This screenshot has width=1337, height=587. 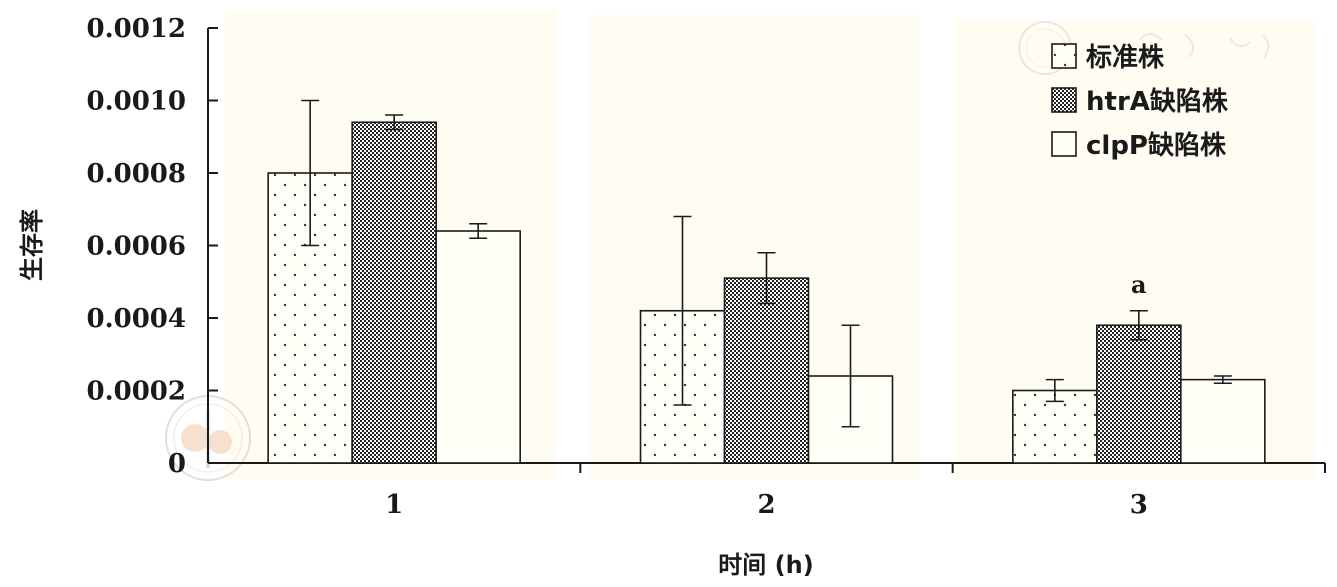 I want to click on legend: 标准株 htrA缺陷株 clpP缺陷株, so click(x=1140, y=102).